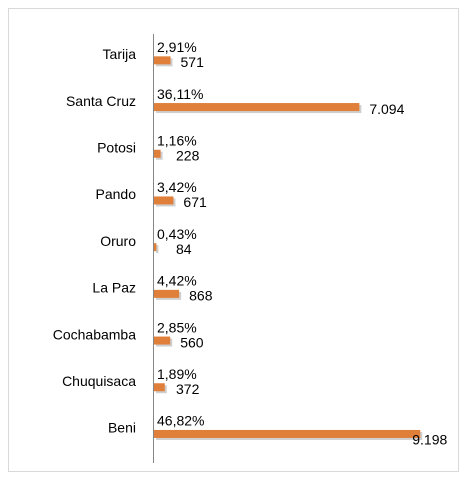 This screenshot has height=484, width=467. Describe the element at coordinates (118, 241) in the screenshot. I see `category-label: Oruro` at that location.